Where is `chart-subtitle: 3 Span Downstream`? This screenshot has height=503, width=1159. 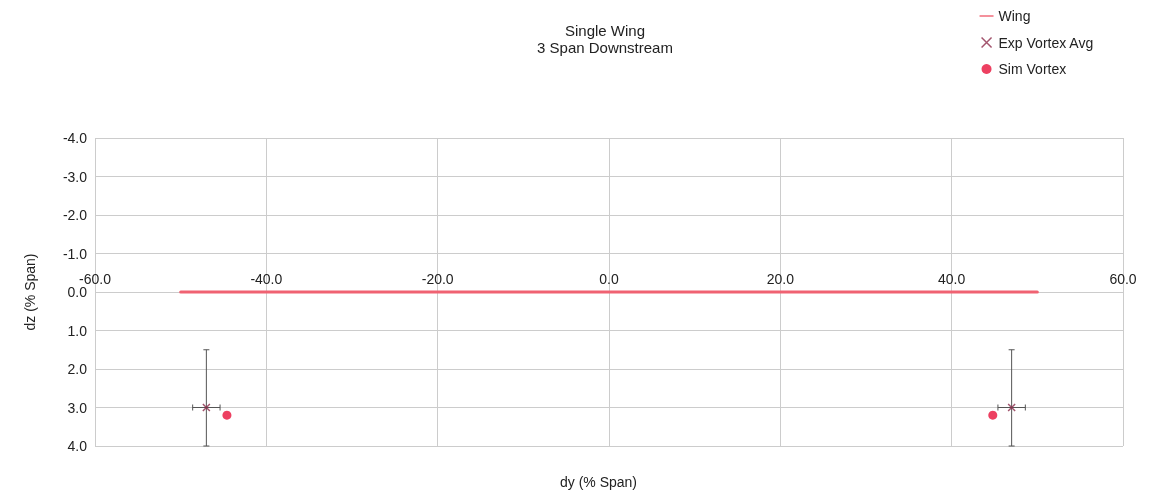 chart-subtitle: 3 Span Downstream is located at coordinates (605, 47).